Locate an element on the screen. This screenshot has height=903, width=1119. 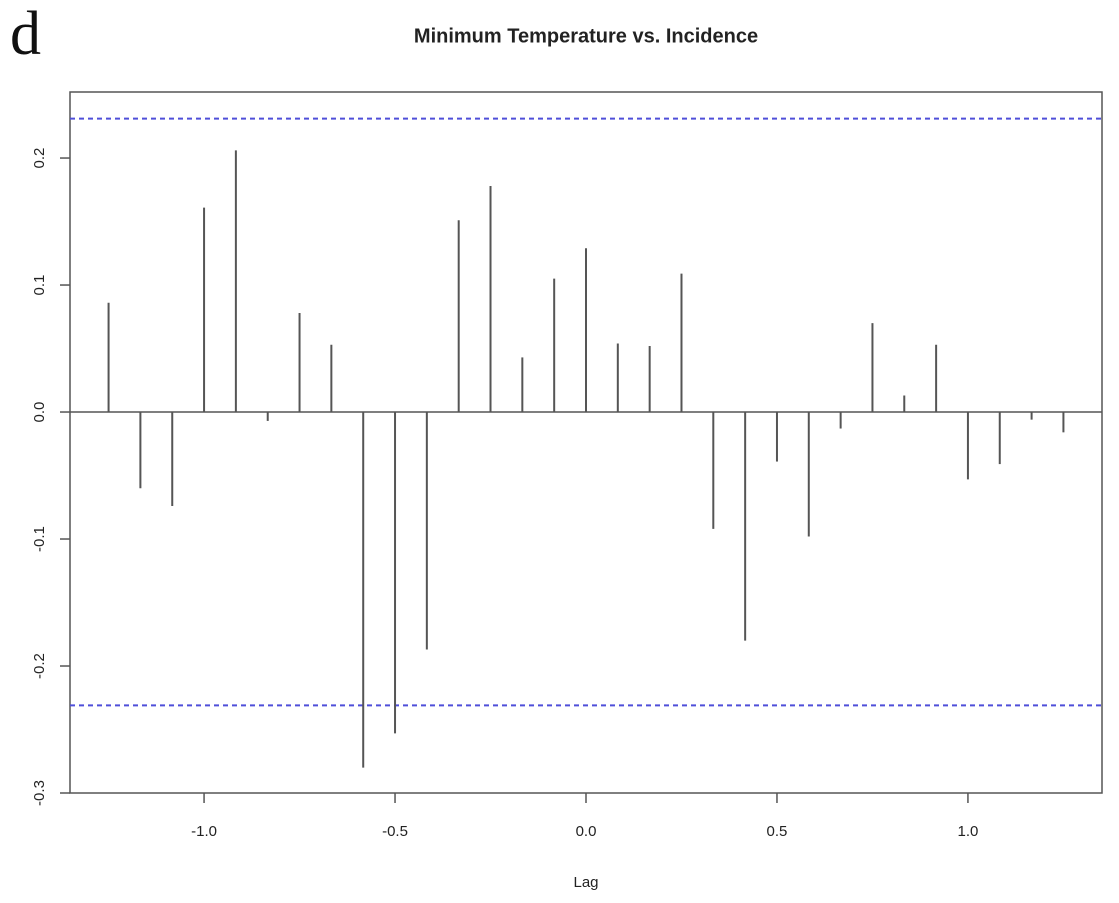
y-tick-label: -0.1 is located at coordinates (39, 539).